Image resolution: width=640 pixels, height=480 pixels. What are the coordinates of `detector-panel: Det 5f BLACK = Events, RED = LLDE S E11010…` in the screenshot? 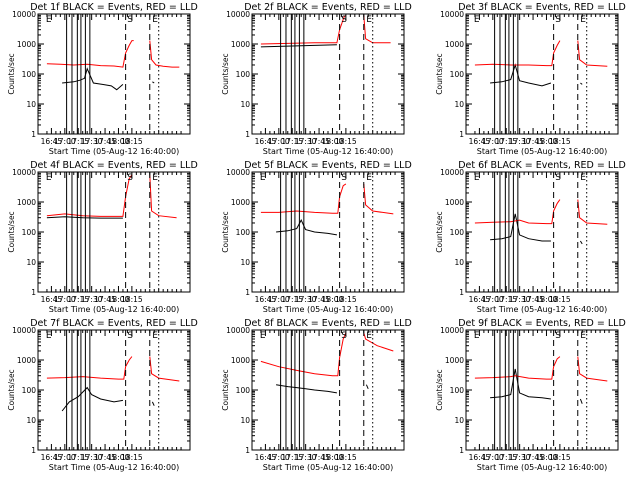 It's located at (316, 237).